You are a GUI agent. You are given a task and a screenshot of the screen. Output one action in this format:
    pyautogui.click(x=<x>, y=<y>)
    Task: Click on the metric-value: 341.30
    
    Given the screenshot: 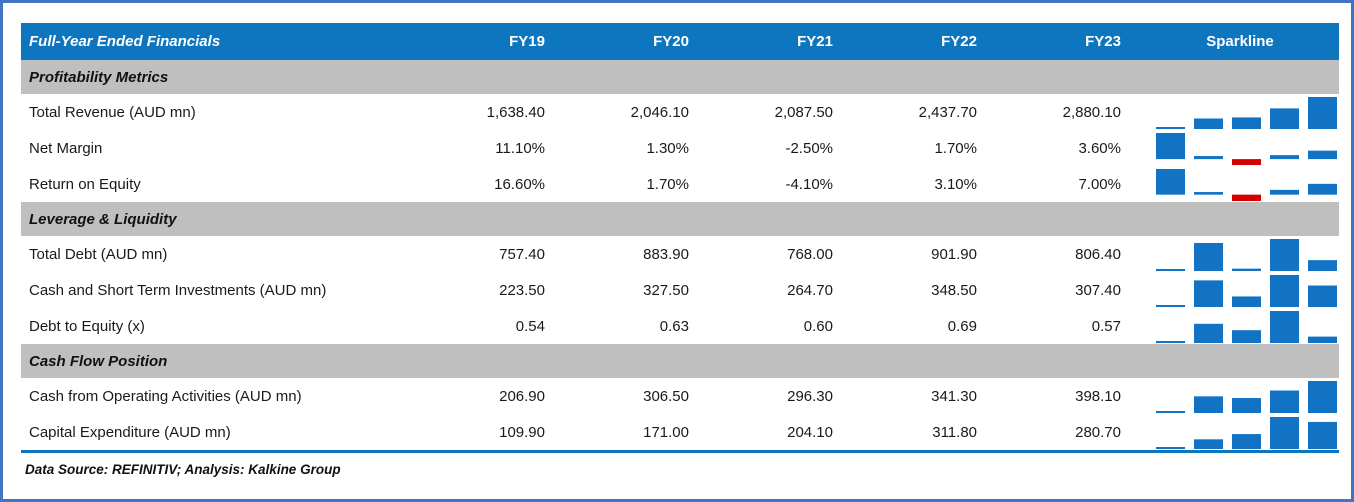 What is the action you would take?
    pyautogui.click(x=954, y=396)
    